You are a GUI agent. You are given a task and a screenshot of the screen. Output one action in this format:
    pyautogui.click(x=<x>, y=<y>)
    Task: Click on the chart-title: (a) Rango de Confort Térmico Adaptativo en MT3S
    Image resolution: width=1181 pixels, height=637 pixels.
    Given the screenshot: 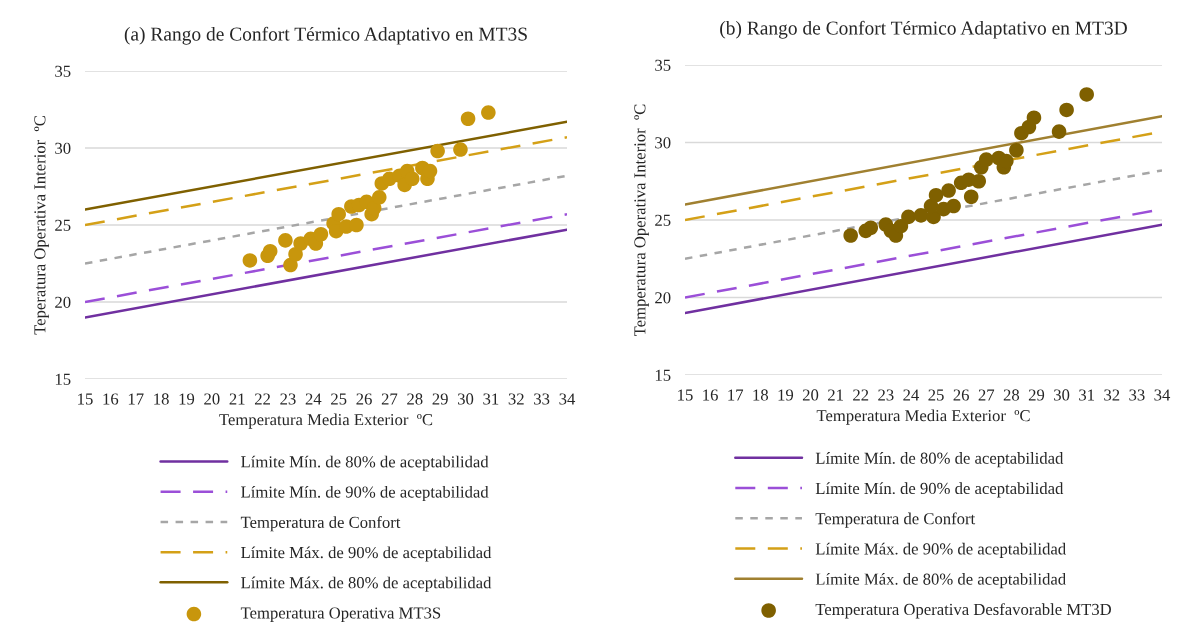 What is the action you would take?
    pyautogui.click(x=325, y=35)
    